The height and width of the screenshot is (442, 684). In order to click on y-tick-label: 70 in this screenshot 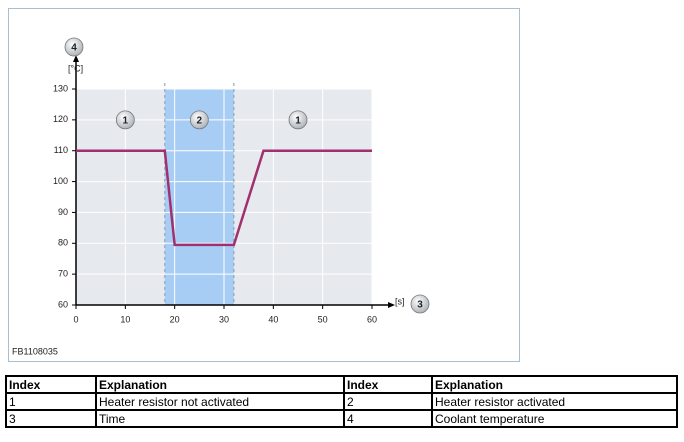, I will do `click(63, 274)`.